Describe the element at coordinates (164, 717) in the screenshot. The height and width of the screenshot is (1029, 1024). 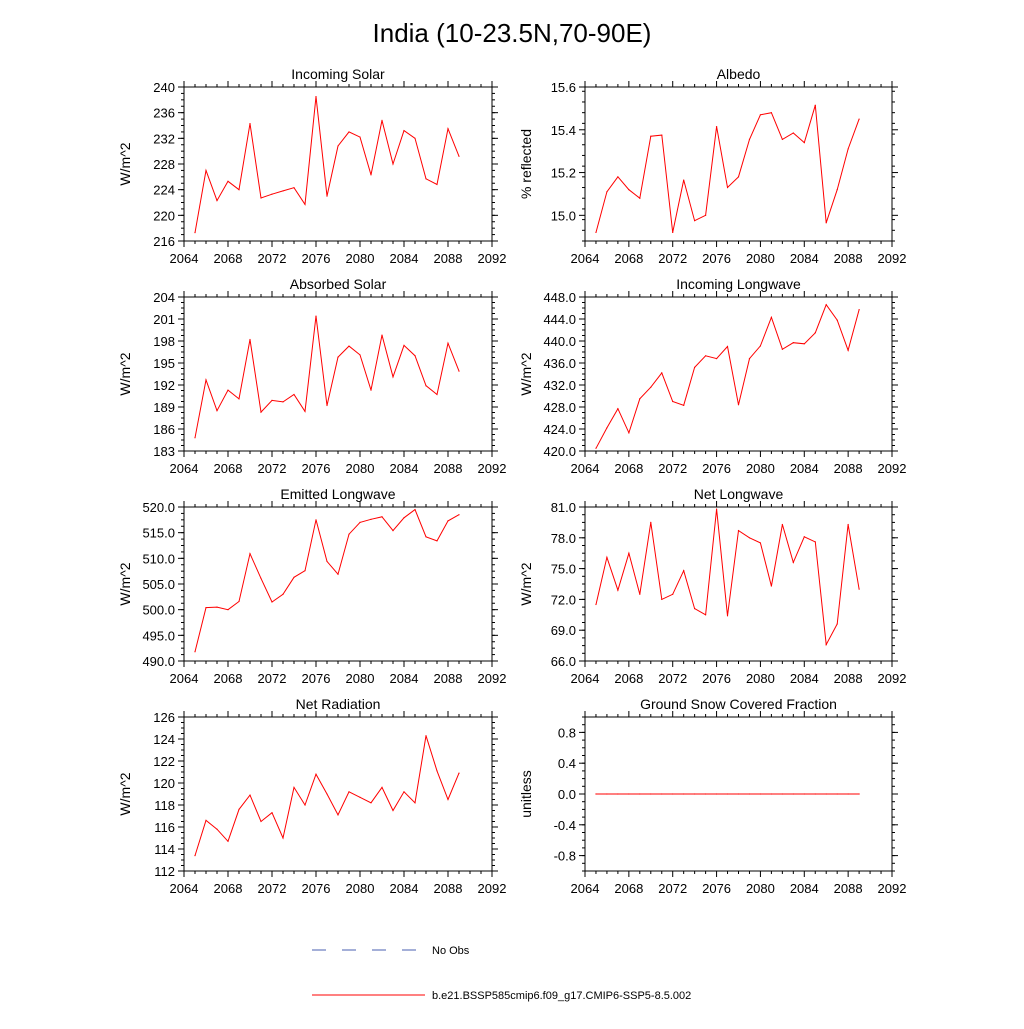
I see `y-tick-label: 126` at that location.